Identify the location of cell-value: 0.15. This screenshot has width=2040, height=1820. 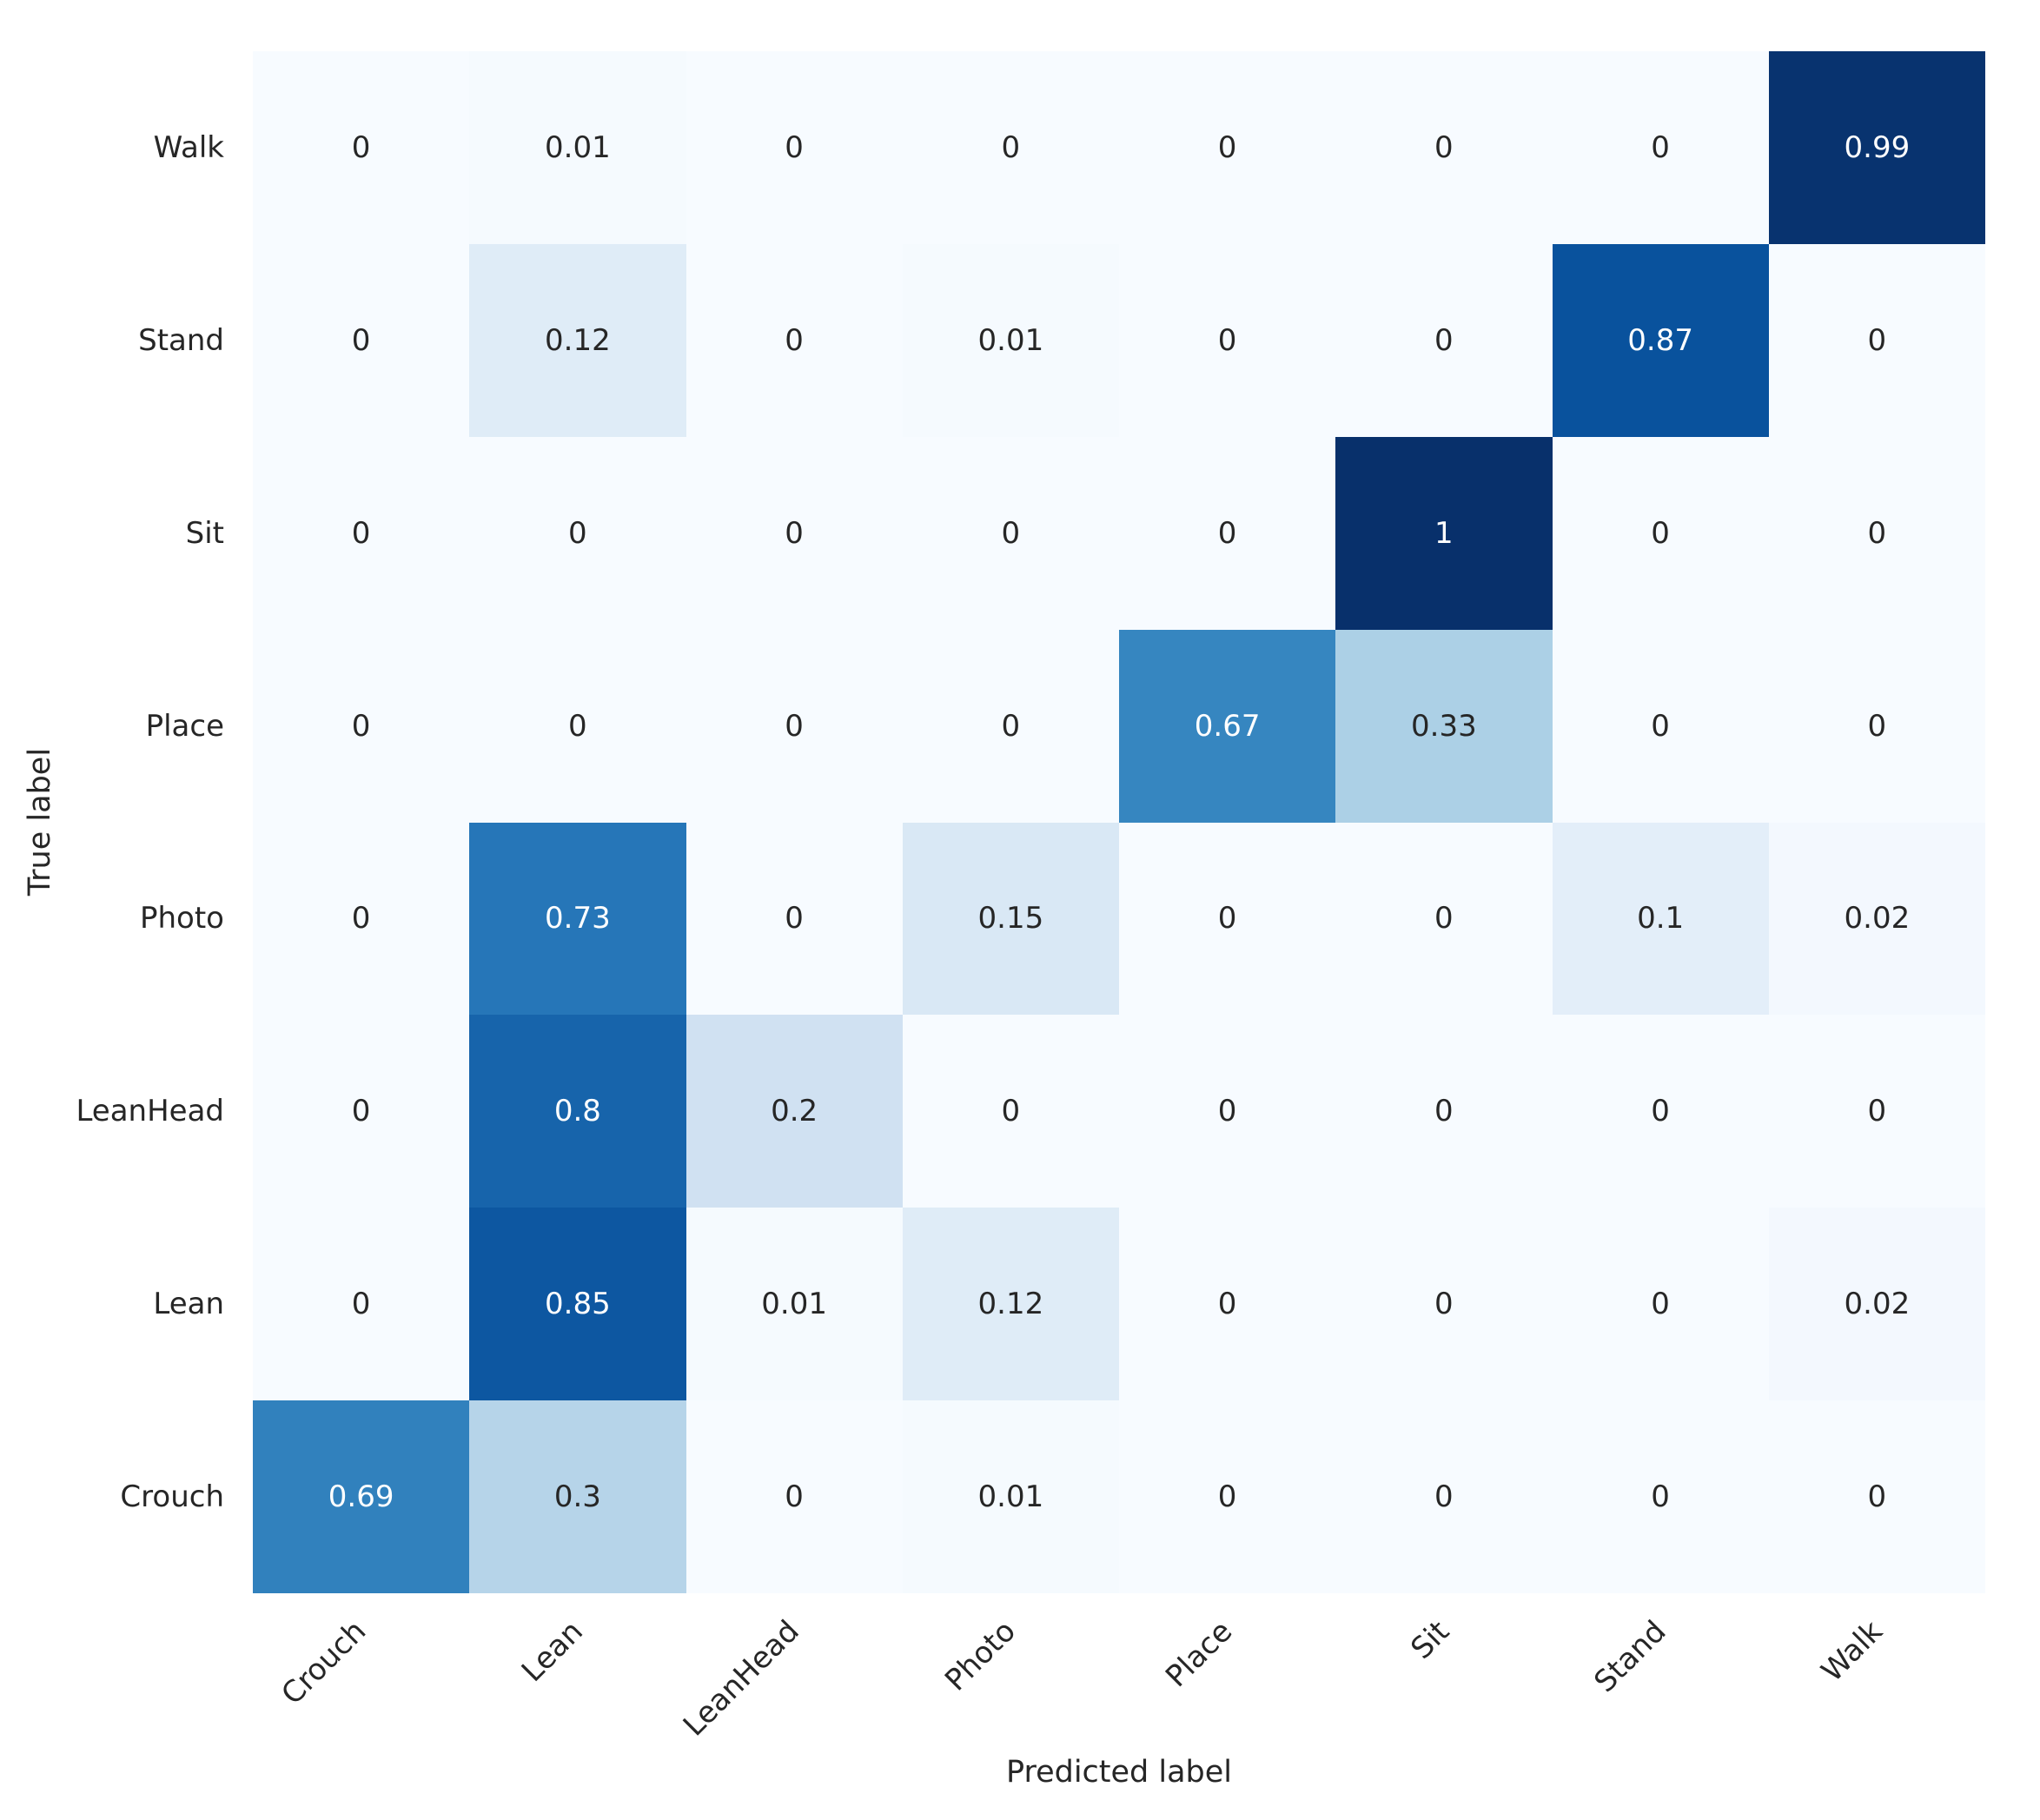
(1010, 918).